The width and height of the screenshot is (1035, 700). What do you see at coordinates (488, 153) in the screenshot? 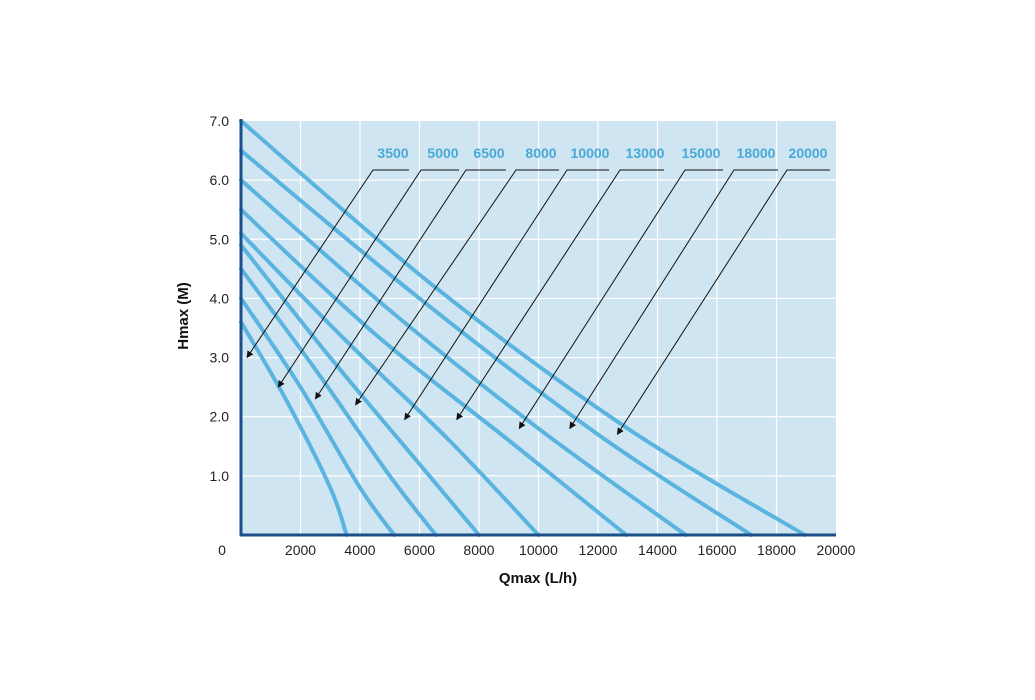
I see `series-label-6500: 6500` at bounding box center [488, 153].